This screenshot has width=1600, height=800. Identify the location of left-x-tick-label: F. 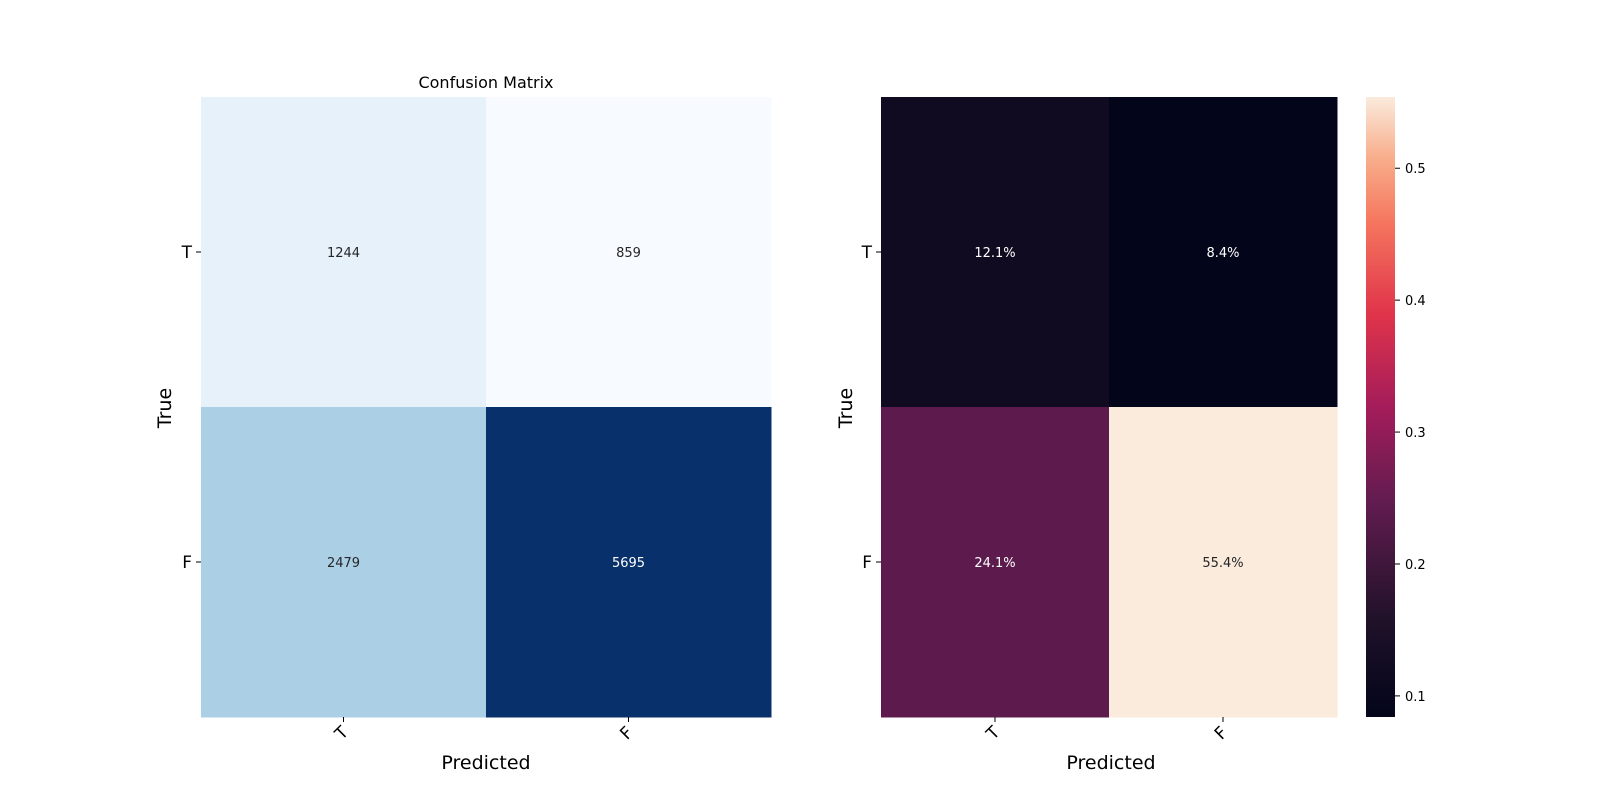
(626, 733).